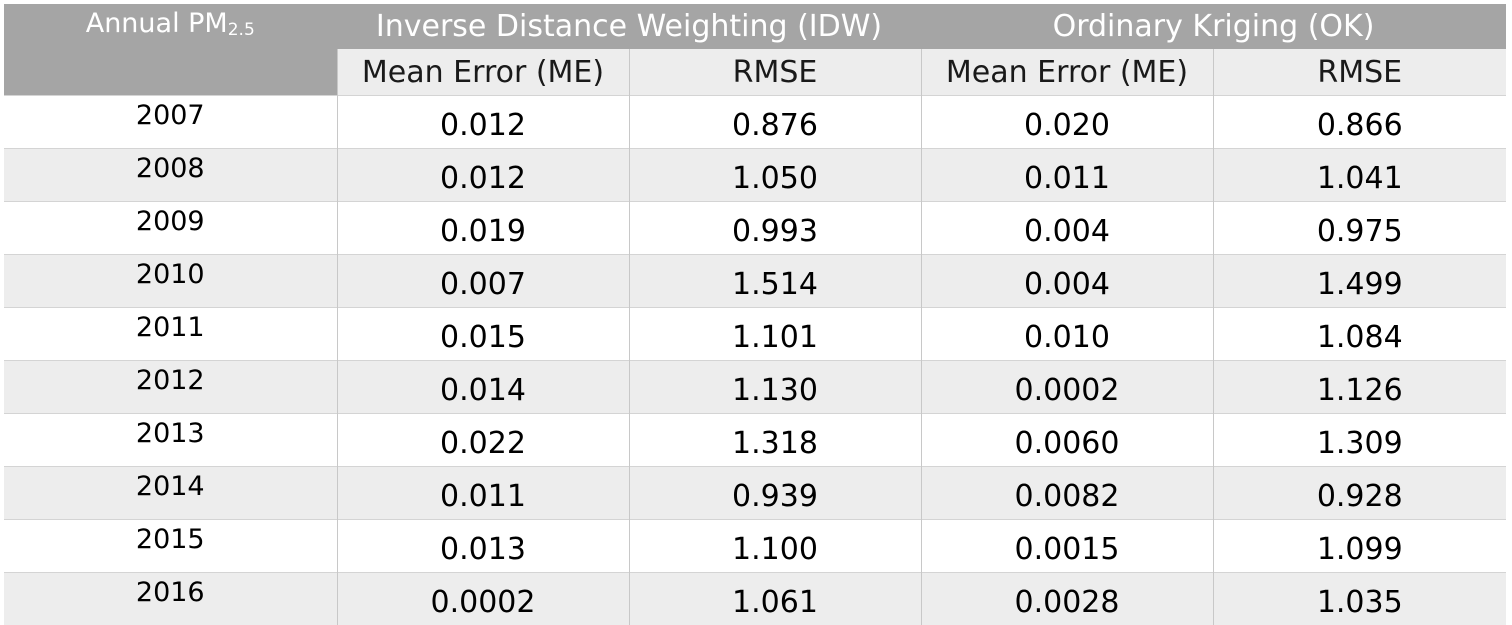 Image resolution: width=1512 pixels, height=625 pixels. What do you see at coordinates (775, 334) in the screenshot?
I see `row-idw-rmse: 1.101` at bounding box center [775, 334].